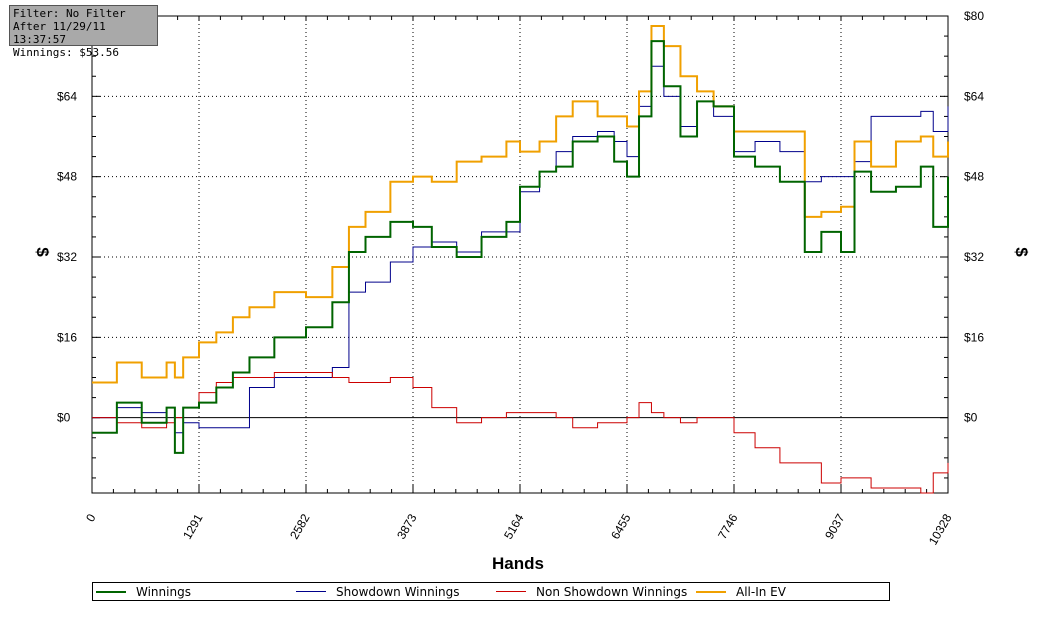 The width and height of the screenshot is (1038, 617). Describe the element at coordinates (398, 591) in the screenshot. I see `legend-label-showdown: Showdown Winnings` at that location.